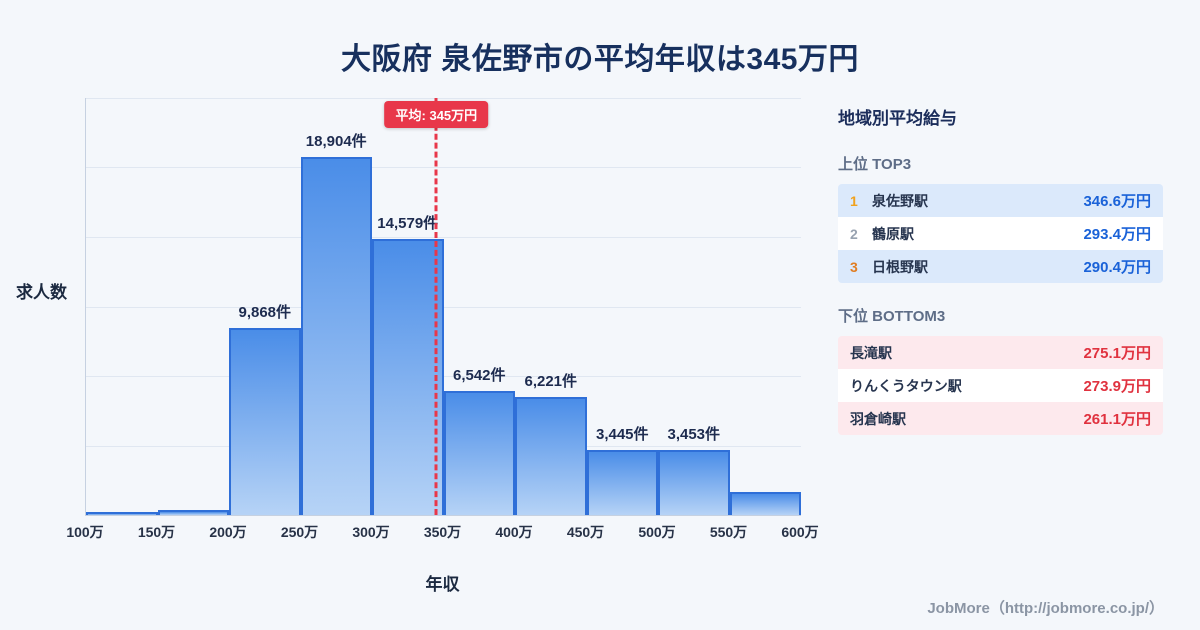 Image resolution: width=1200 pixels, height=630 pixels. Describe the element at coordinates (1045, 608) in the screenshot. I see `attribution-credit: JobMore（http://jobmore.co.jp/）` at that location.